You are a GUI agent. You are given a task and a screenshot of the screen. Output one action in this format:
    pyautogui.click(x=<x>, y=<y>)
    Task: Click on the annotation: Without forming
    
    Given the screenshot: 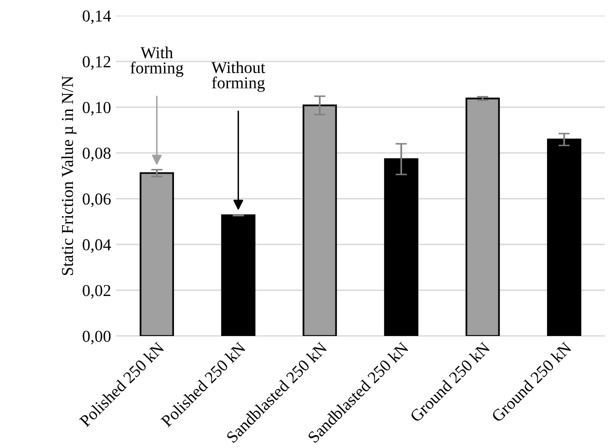 What is the action you would take?
    pyautogui.click(x=238, y=76)
    